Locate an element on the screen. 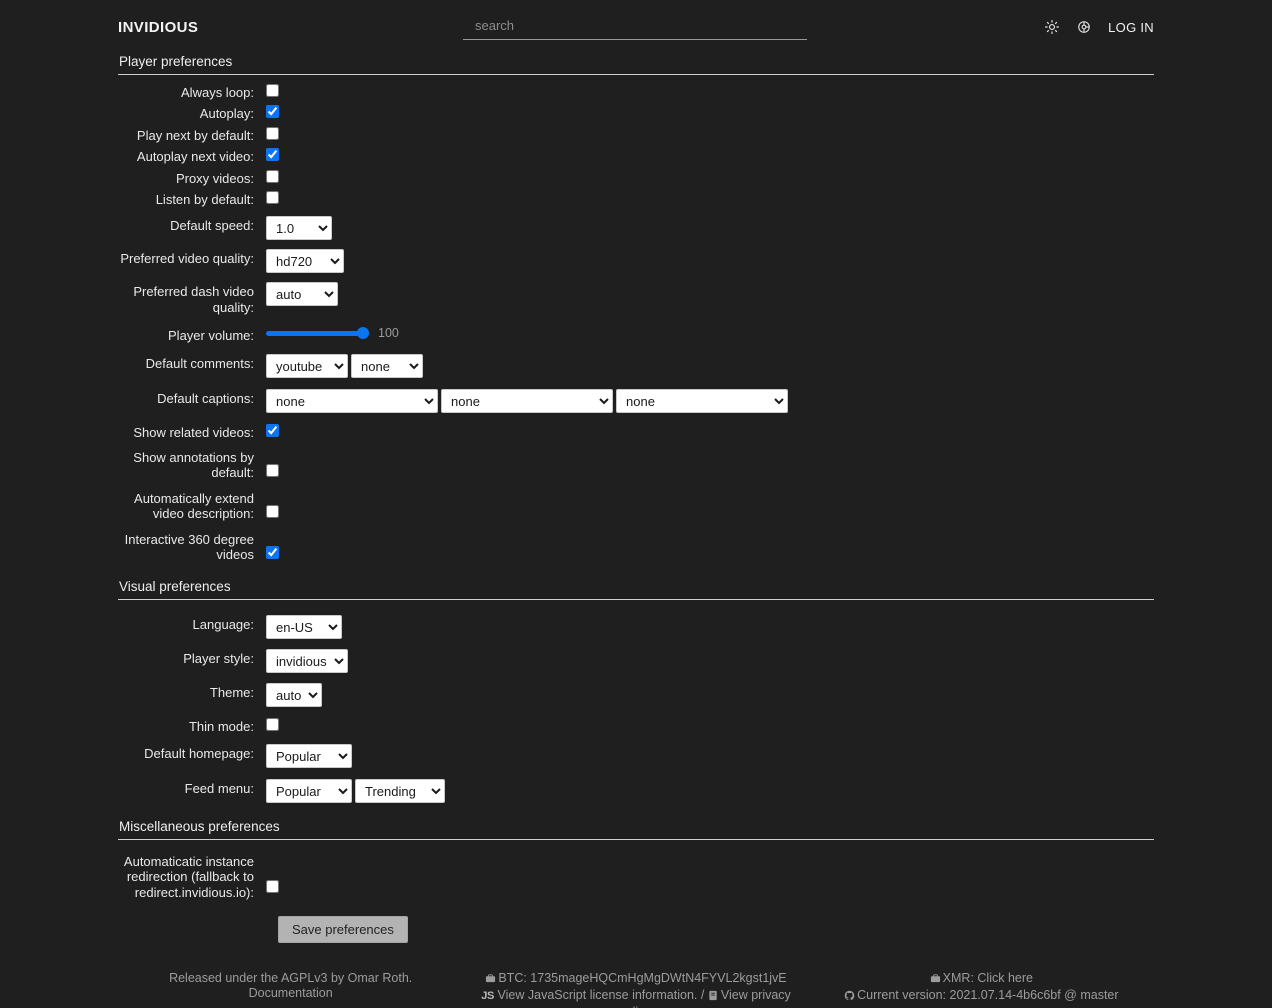 The width and height of the screenshot is (1272, 1008). label-default-comments: Default comments: is located at coordinates (199, 363).